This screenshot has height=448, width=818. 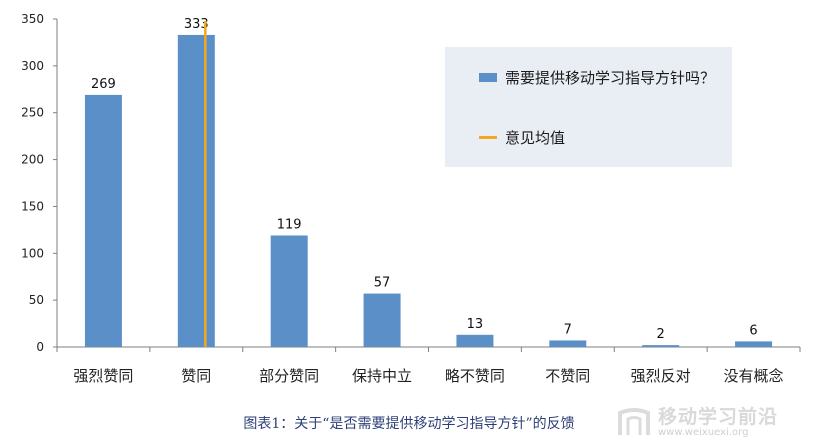 I want to click on y-tick-label: 100, so click(x=32, y=253).